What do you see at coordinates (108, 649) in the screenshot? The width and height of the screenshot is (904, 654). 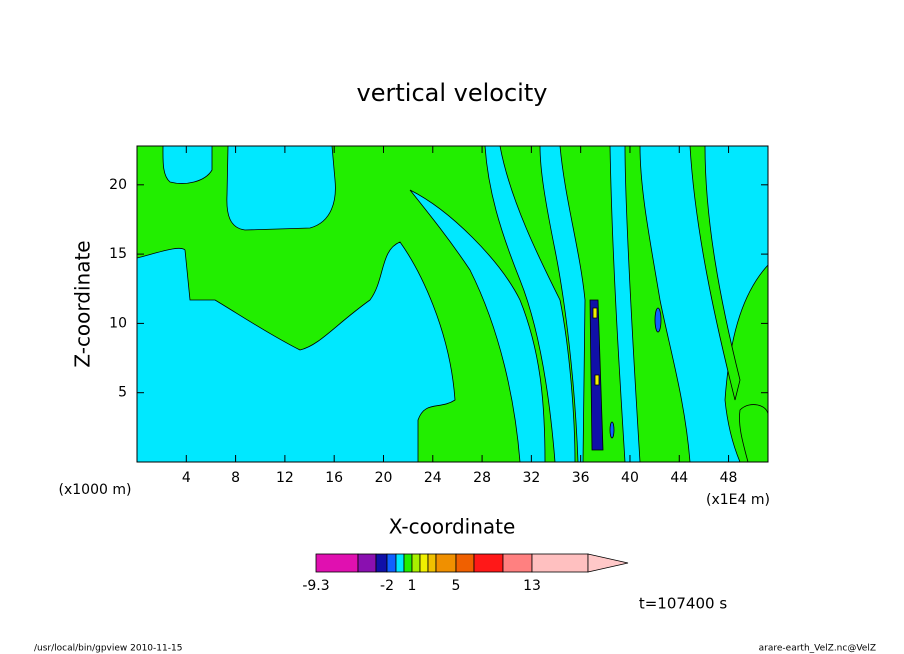 I see `footer-left: /usr/local/bin/gpview 2010-11-15` at bounding box center [108, 649].